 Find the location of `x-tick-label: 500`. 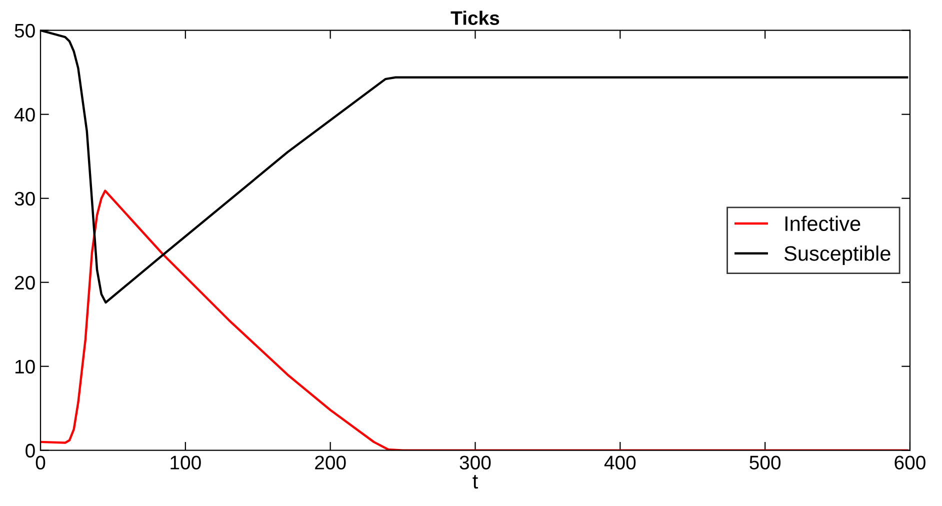

x-tick-label: 500 is located at coordinates (765, 463).